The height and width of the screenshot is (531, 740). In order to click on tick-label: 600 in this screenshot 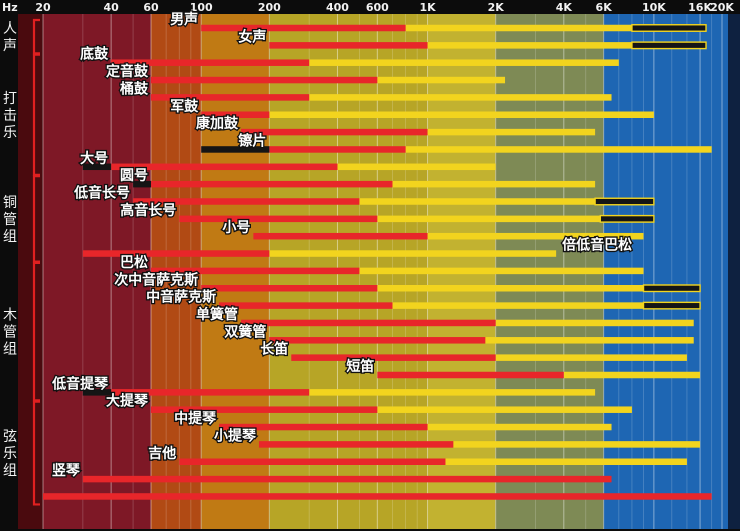, I will do `click(377, 7)`.